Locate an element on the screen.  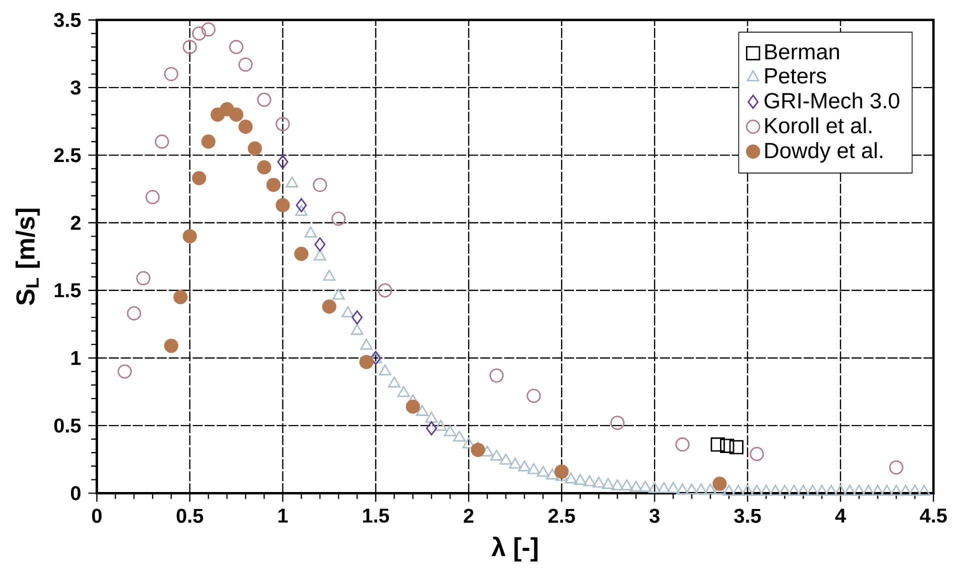
x-tick-label: 0.5 is located at coordinates (190, 515).